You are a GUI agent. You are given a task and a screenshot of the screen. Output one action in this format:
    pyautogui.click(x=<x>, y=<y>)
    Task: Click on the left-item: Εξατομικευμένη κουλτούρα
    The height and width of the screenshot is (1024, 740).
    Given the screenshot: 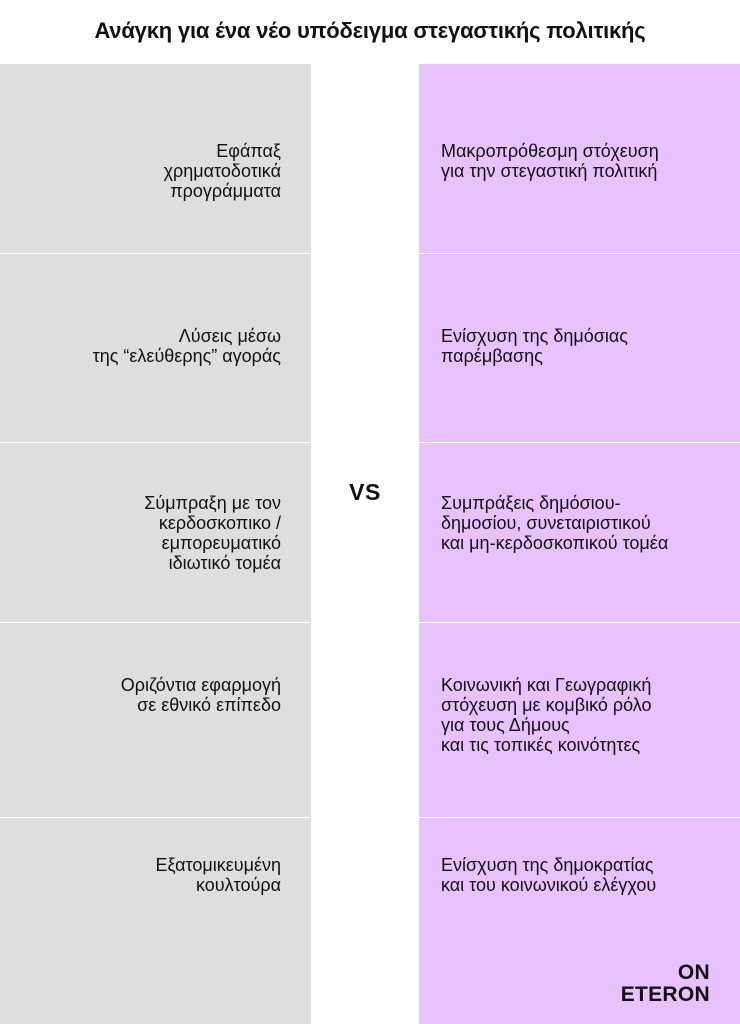 What is the action you would take?
    pyautogui.click(x=218, y=875)
    